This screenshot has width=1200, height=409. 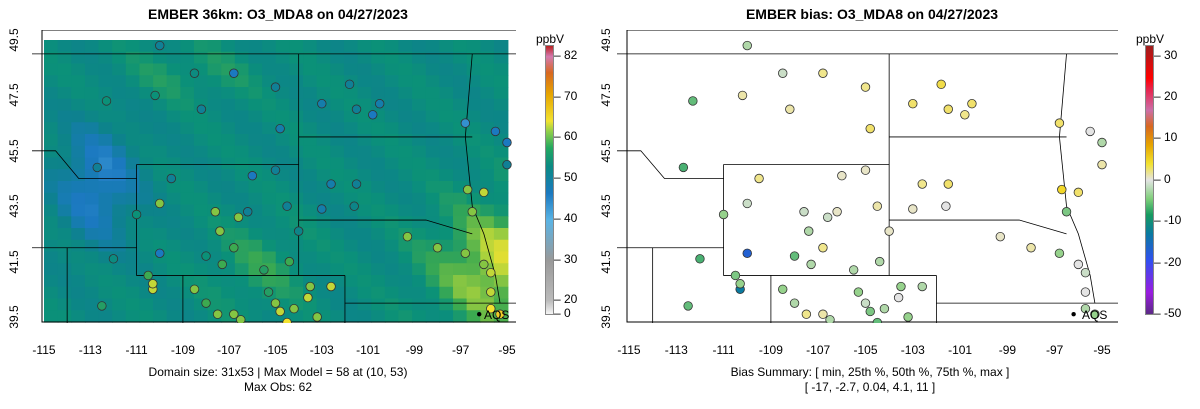 What do you see at coordinates (1168, 220) in the screenshot?
I see `colorbar-tick-label: – -10` at bounding box center [1168, 220].